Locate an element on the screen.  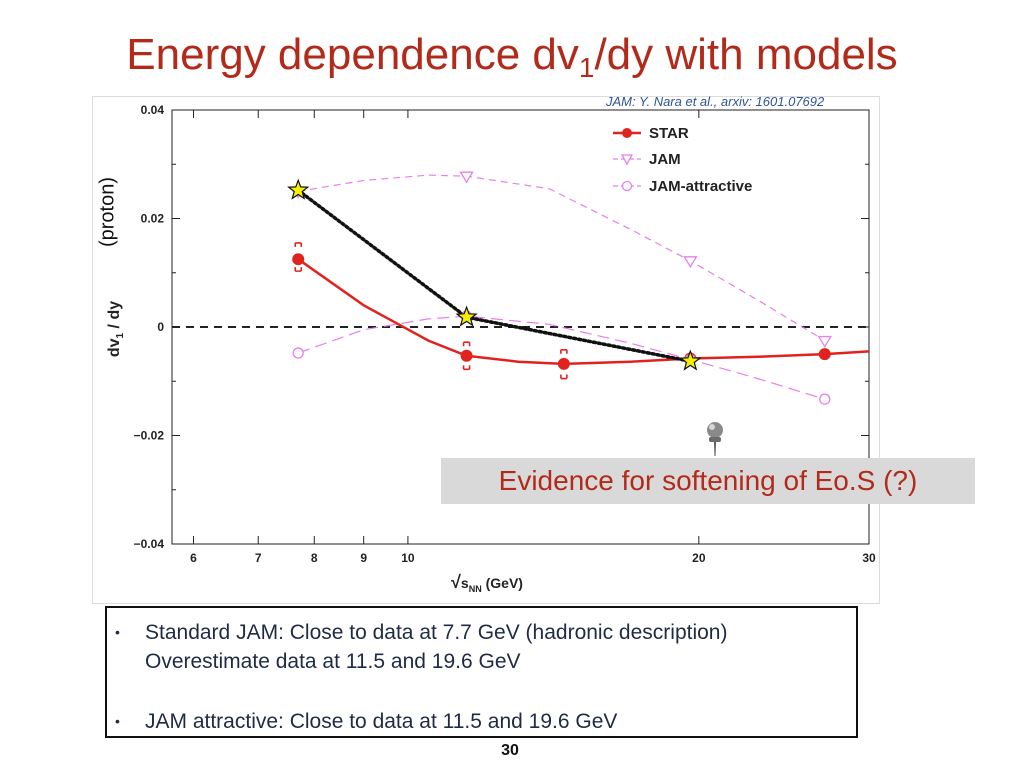
legend-label: JAM-attractive is located at coordinates (700, 186).